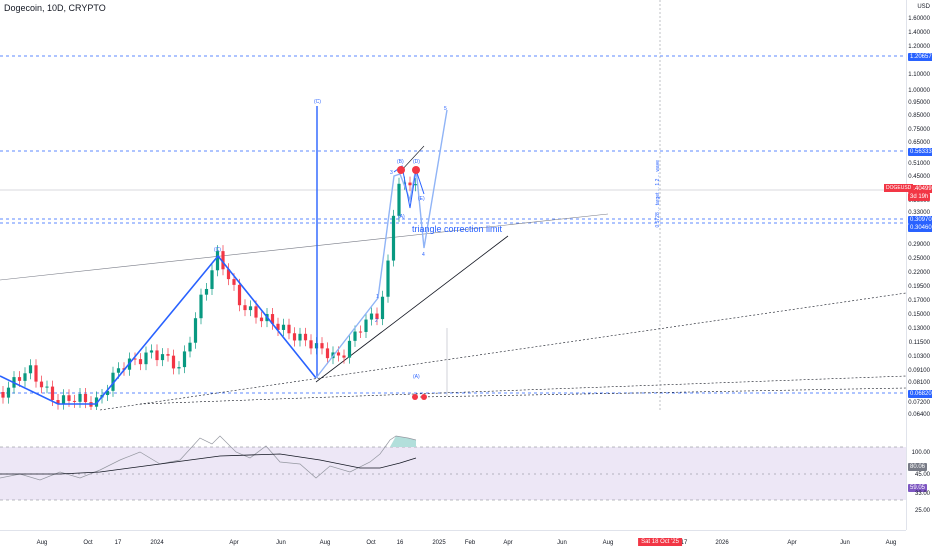 The height and width of the screenshot is (551, 932). What do you see at coordinates (918, 467) in the screenshot?
I see `rsi-tag-top: 80.06` at bounding box center [918, 467].